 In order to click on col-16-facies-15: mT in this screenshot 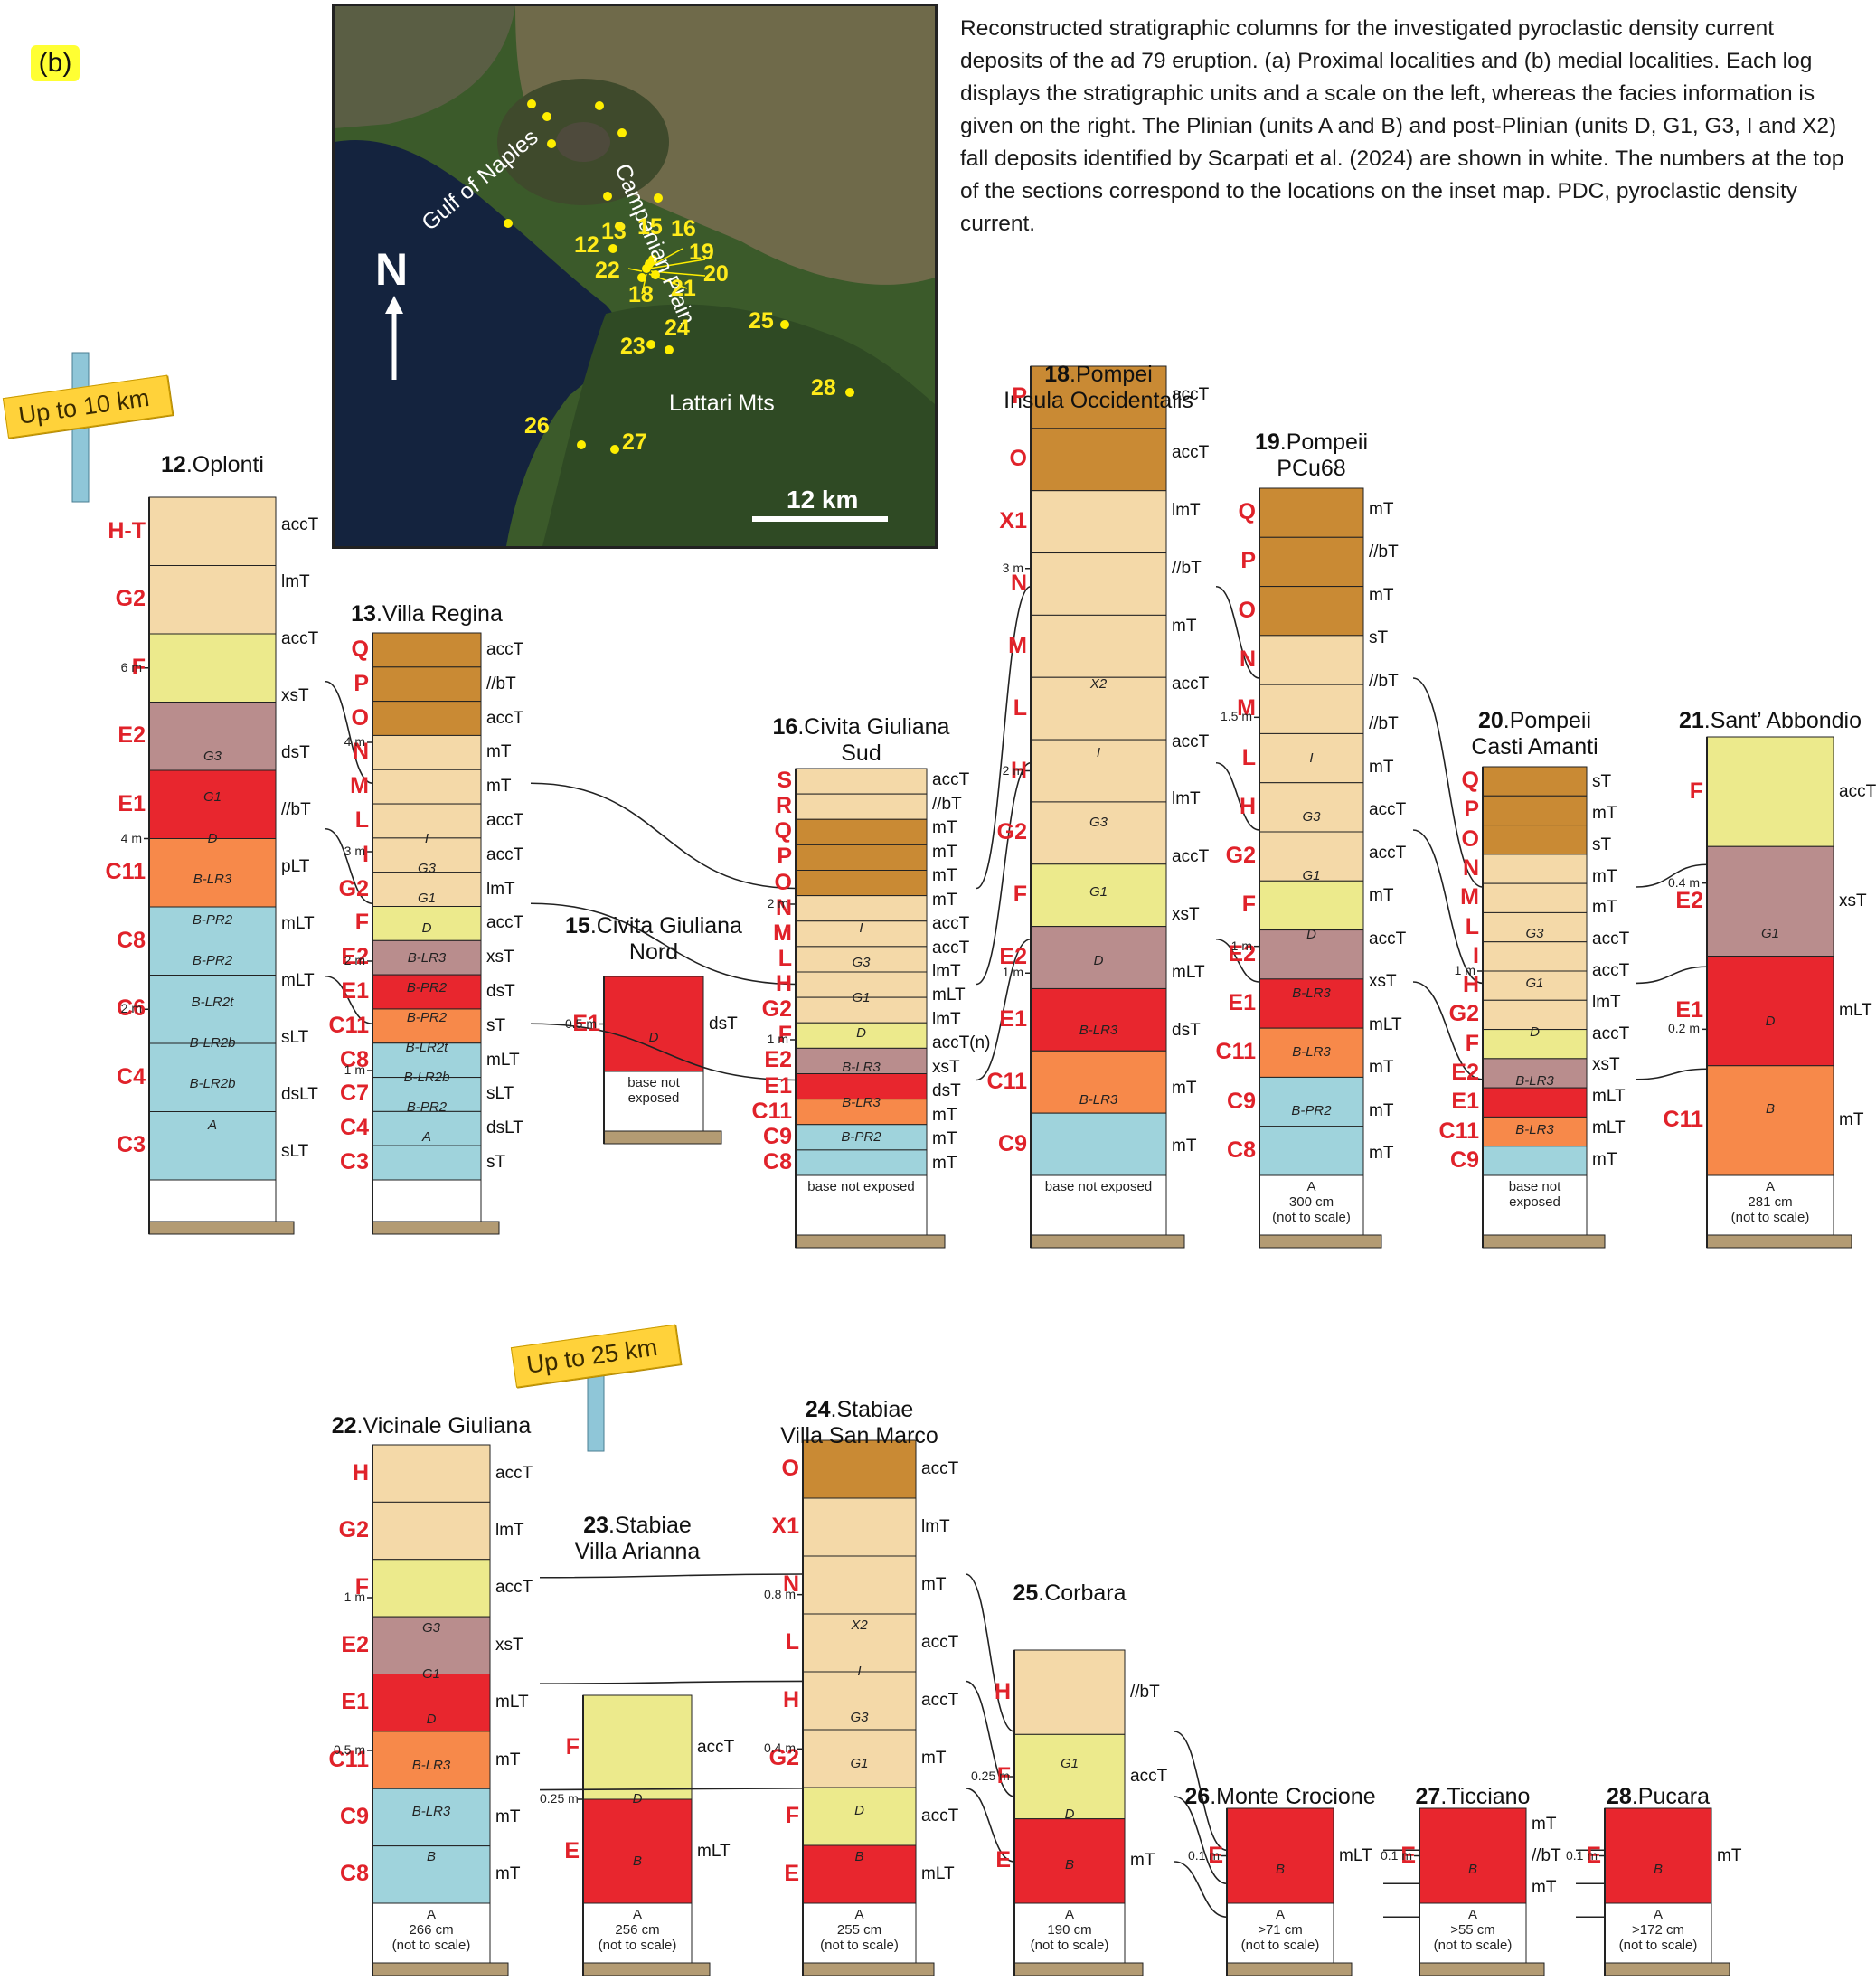, I will do `click(944, 1139)`.